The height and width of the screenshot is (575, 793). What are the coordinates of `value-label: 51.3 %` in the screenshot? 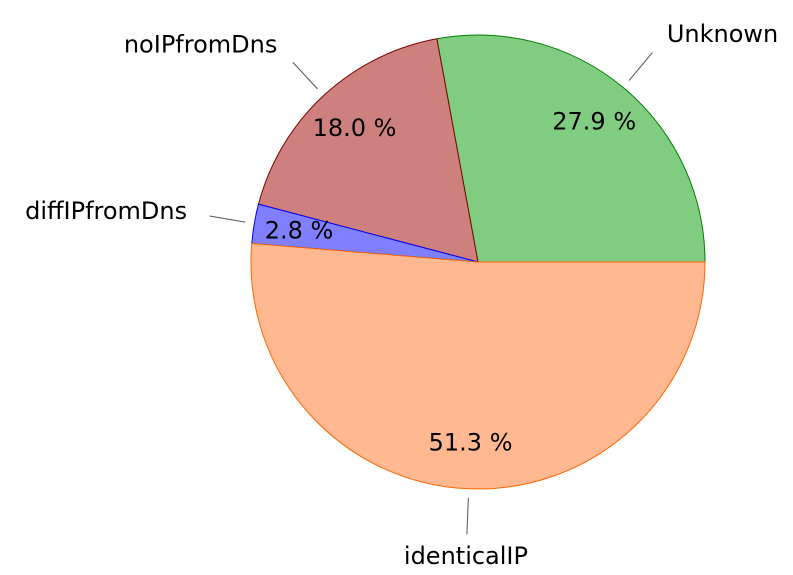 It's located at (471, 442).